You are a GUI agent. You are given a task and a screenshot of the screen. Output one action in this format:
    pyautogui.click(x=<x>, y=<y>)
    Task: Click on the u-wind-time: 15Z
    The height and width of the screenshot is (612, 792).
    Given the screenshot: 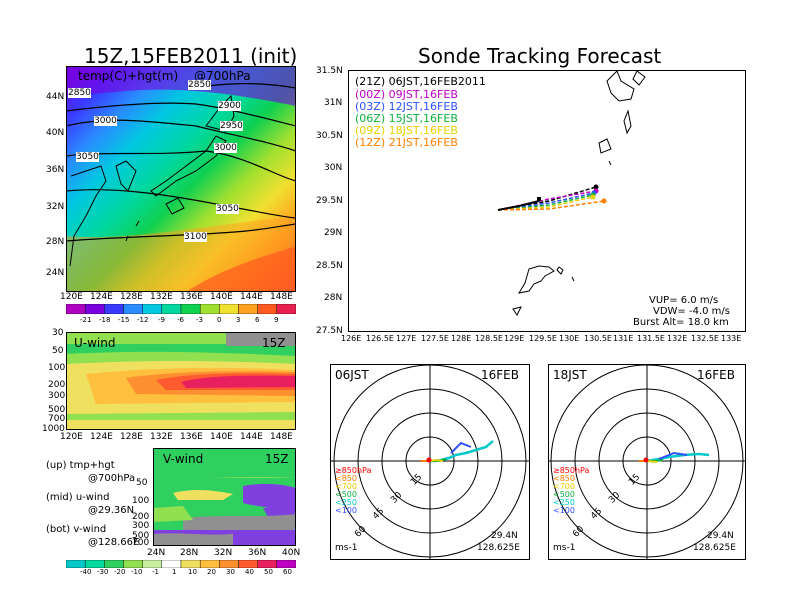 What is the action you would take?
    pyautogui.click(x=274, y=343)
    